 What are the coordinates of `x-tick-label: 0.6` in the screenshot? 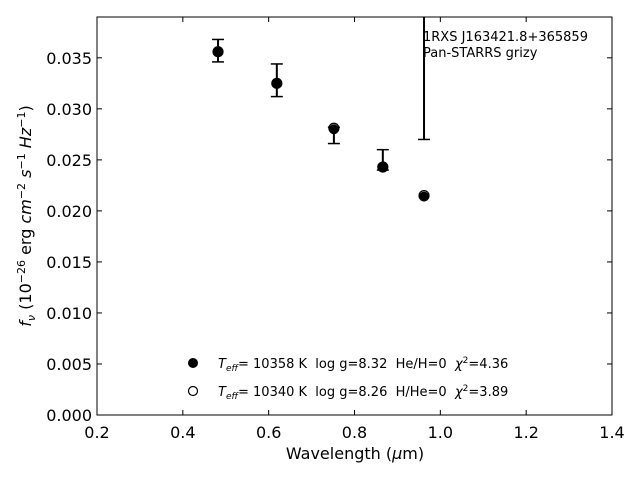 It's located at (268, 432).